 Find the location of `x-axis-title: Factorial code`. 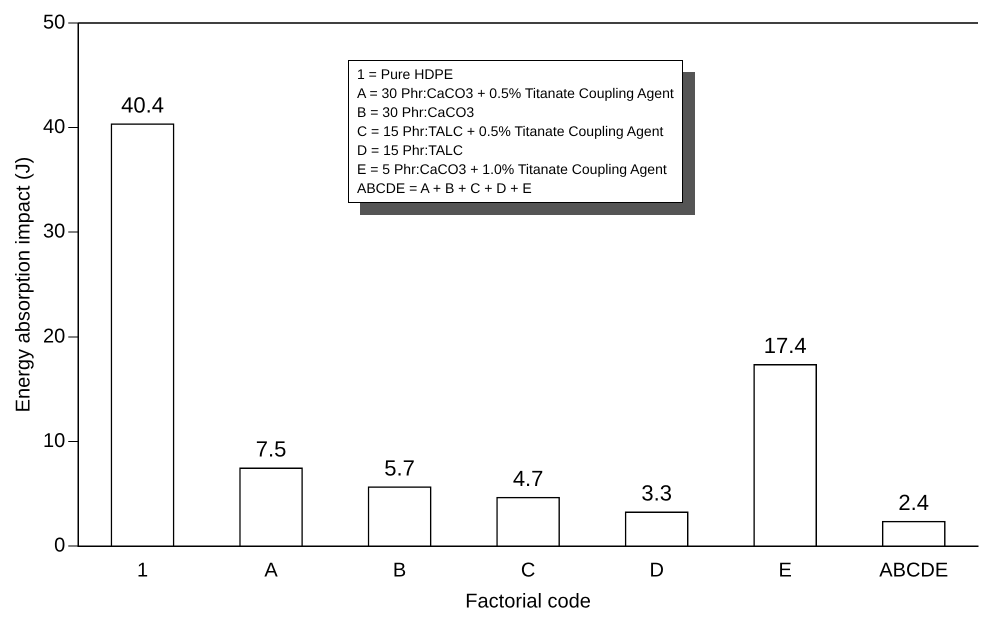

x-axis-title: Factorial code is located at coordinates (528, 601).